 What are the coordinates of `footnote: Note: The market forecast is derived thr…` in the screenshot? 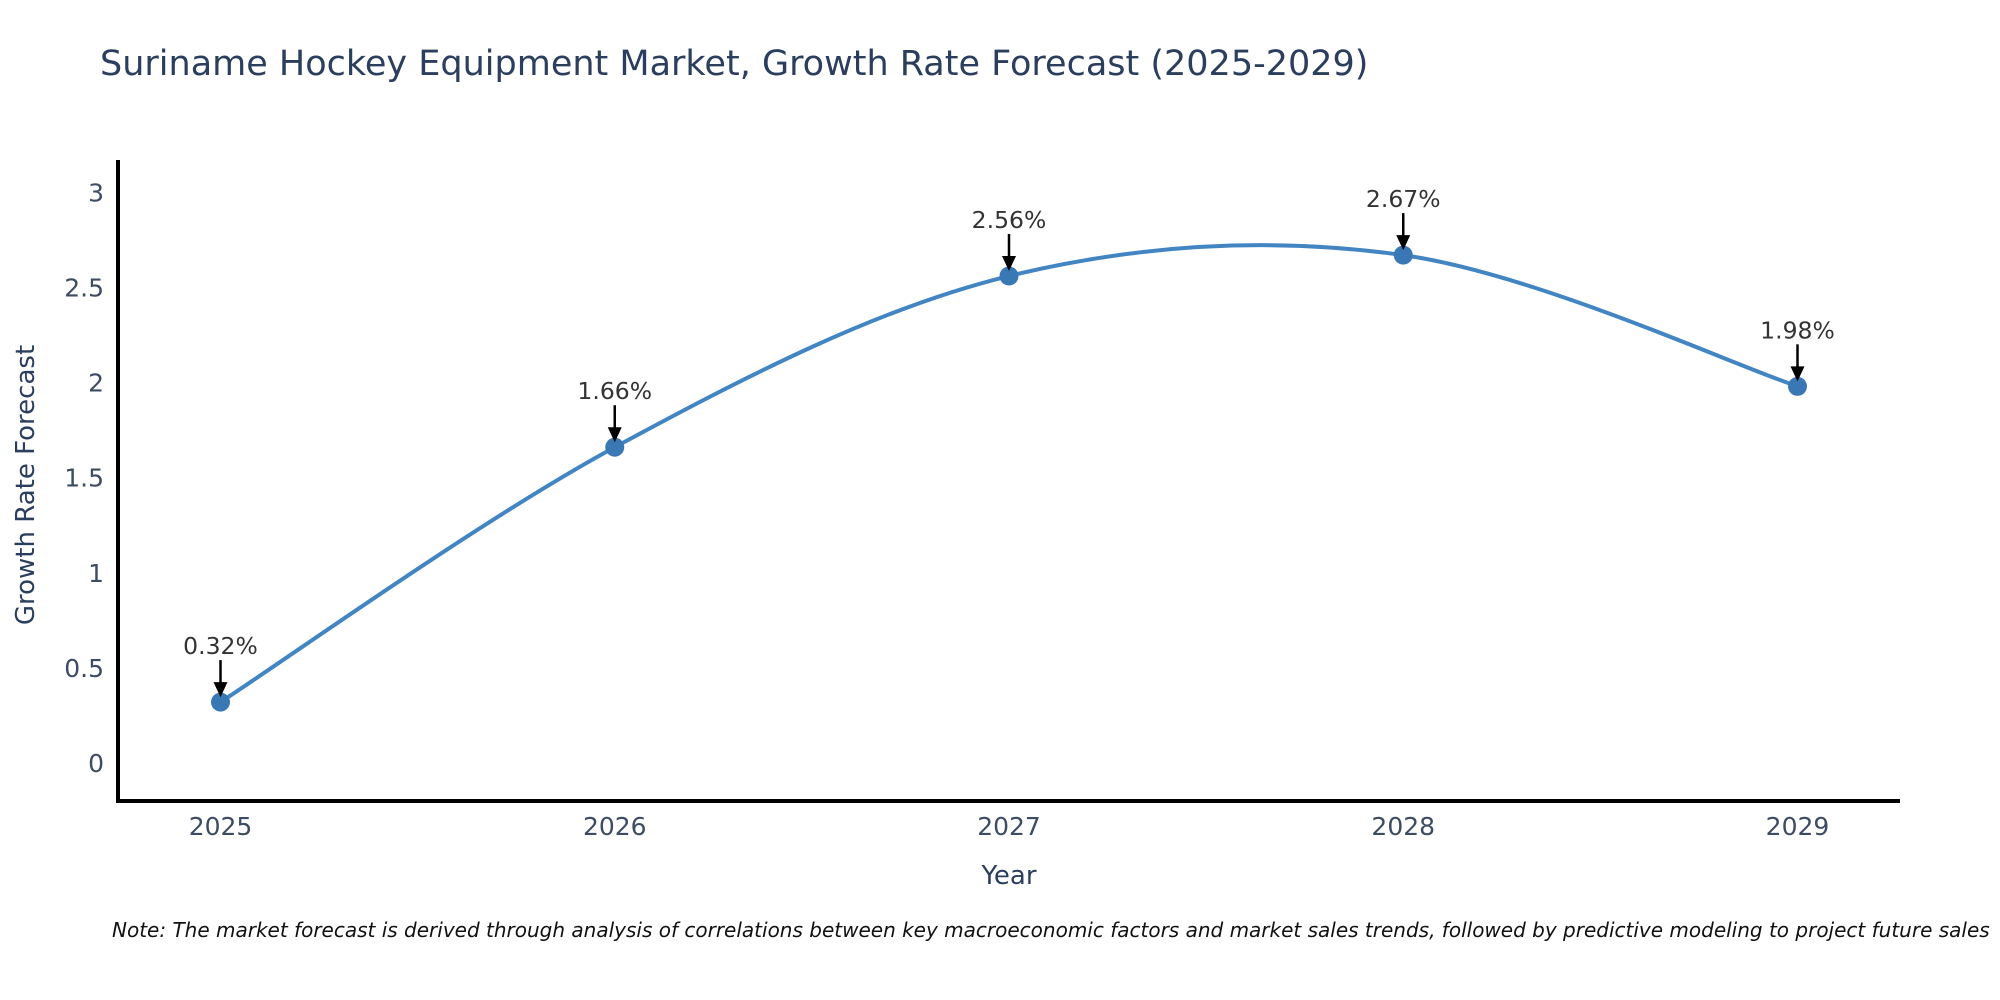 It's located at (1051, 930).